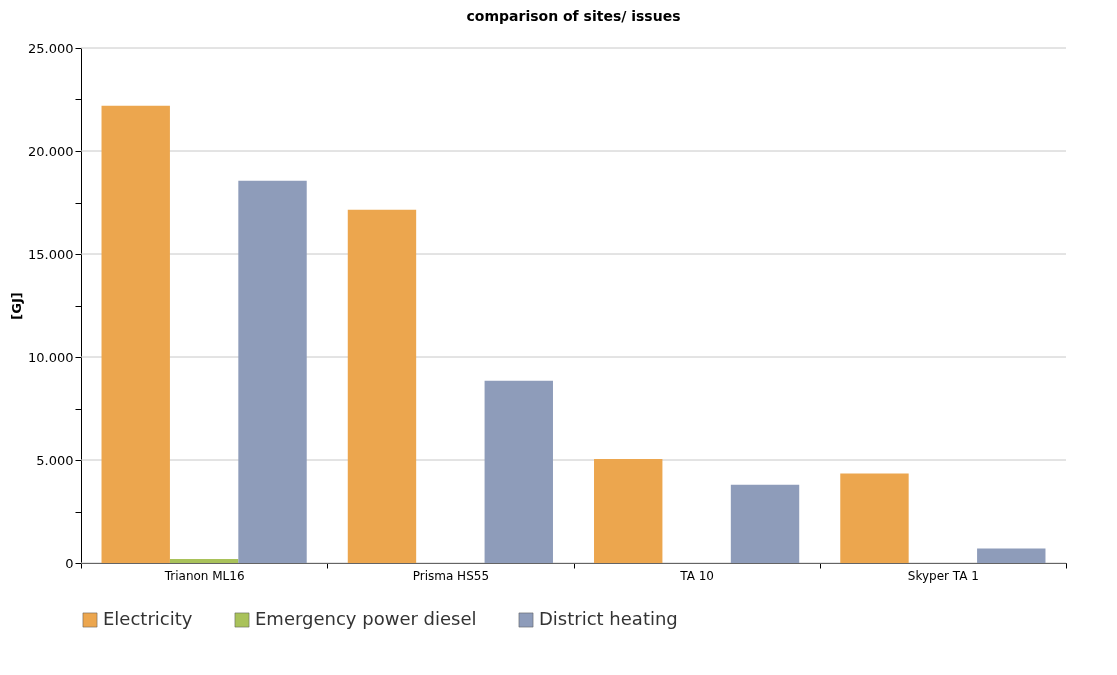 Image resolution: width=1117 pixels, height=675 pixels. I want to click on legend-label: District heating, so click(608, 618).